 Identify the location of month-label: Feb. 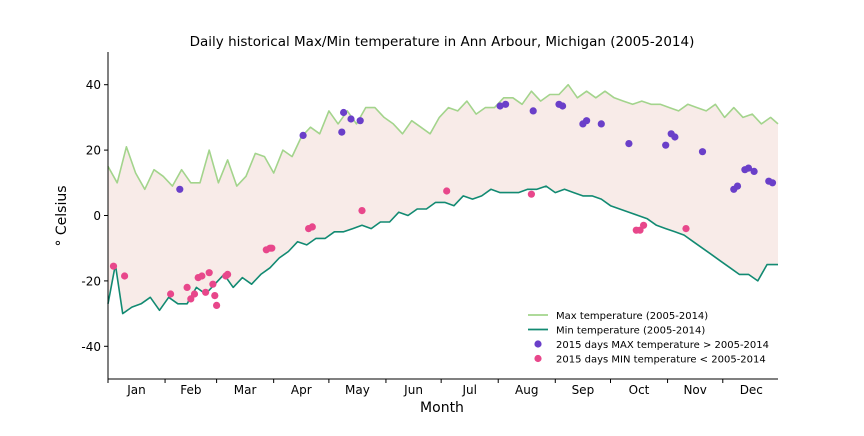
(190, 390).